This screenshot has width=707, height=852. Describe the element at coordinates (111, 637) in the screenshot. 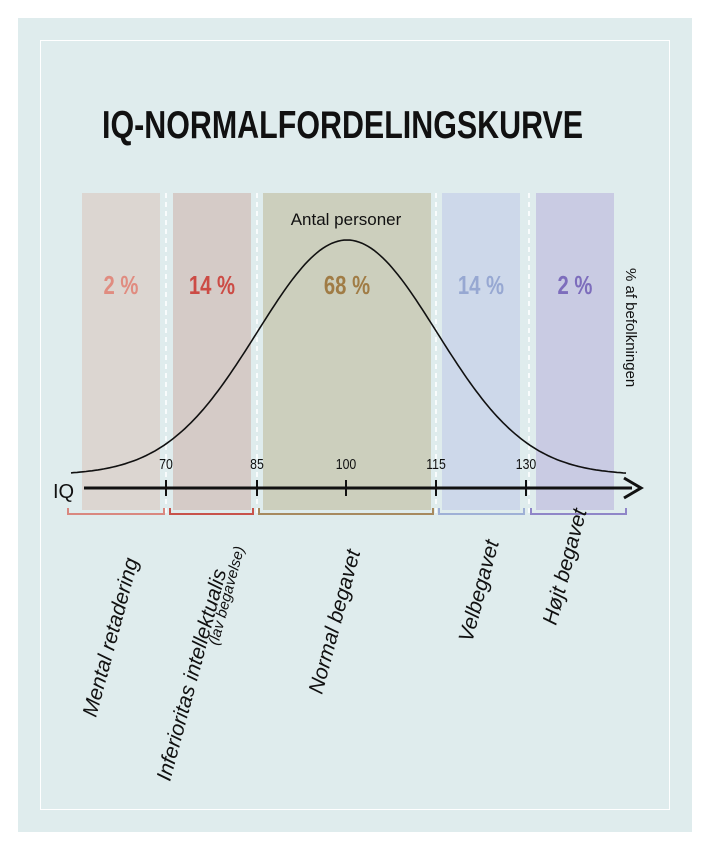

I see `category-label-1: Mental retadering` at that location.